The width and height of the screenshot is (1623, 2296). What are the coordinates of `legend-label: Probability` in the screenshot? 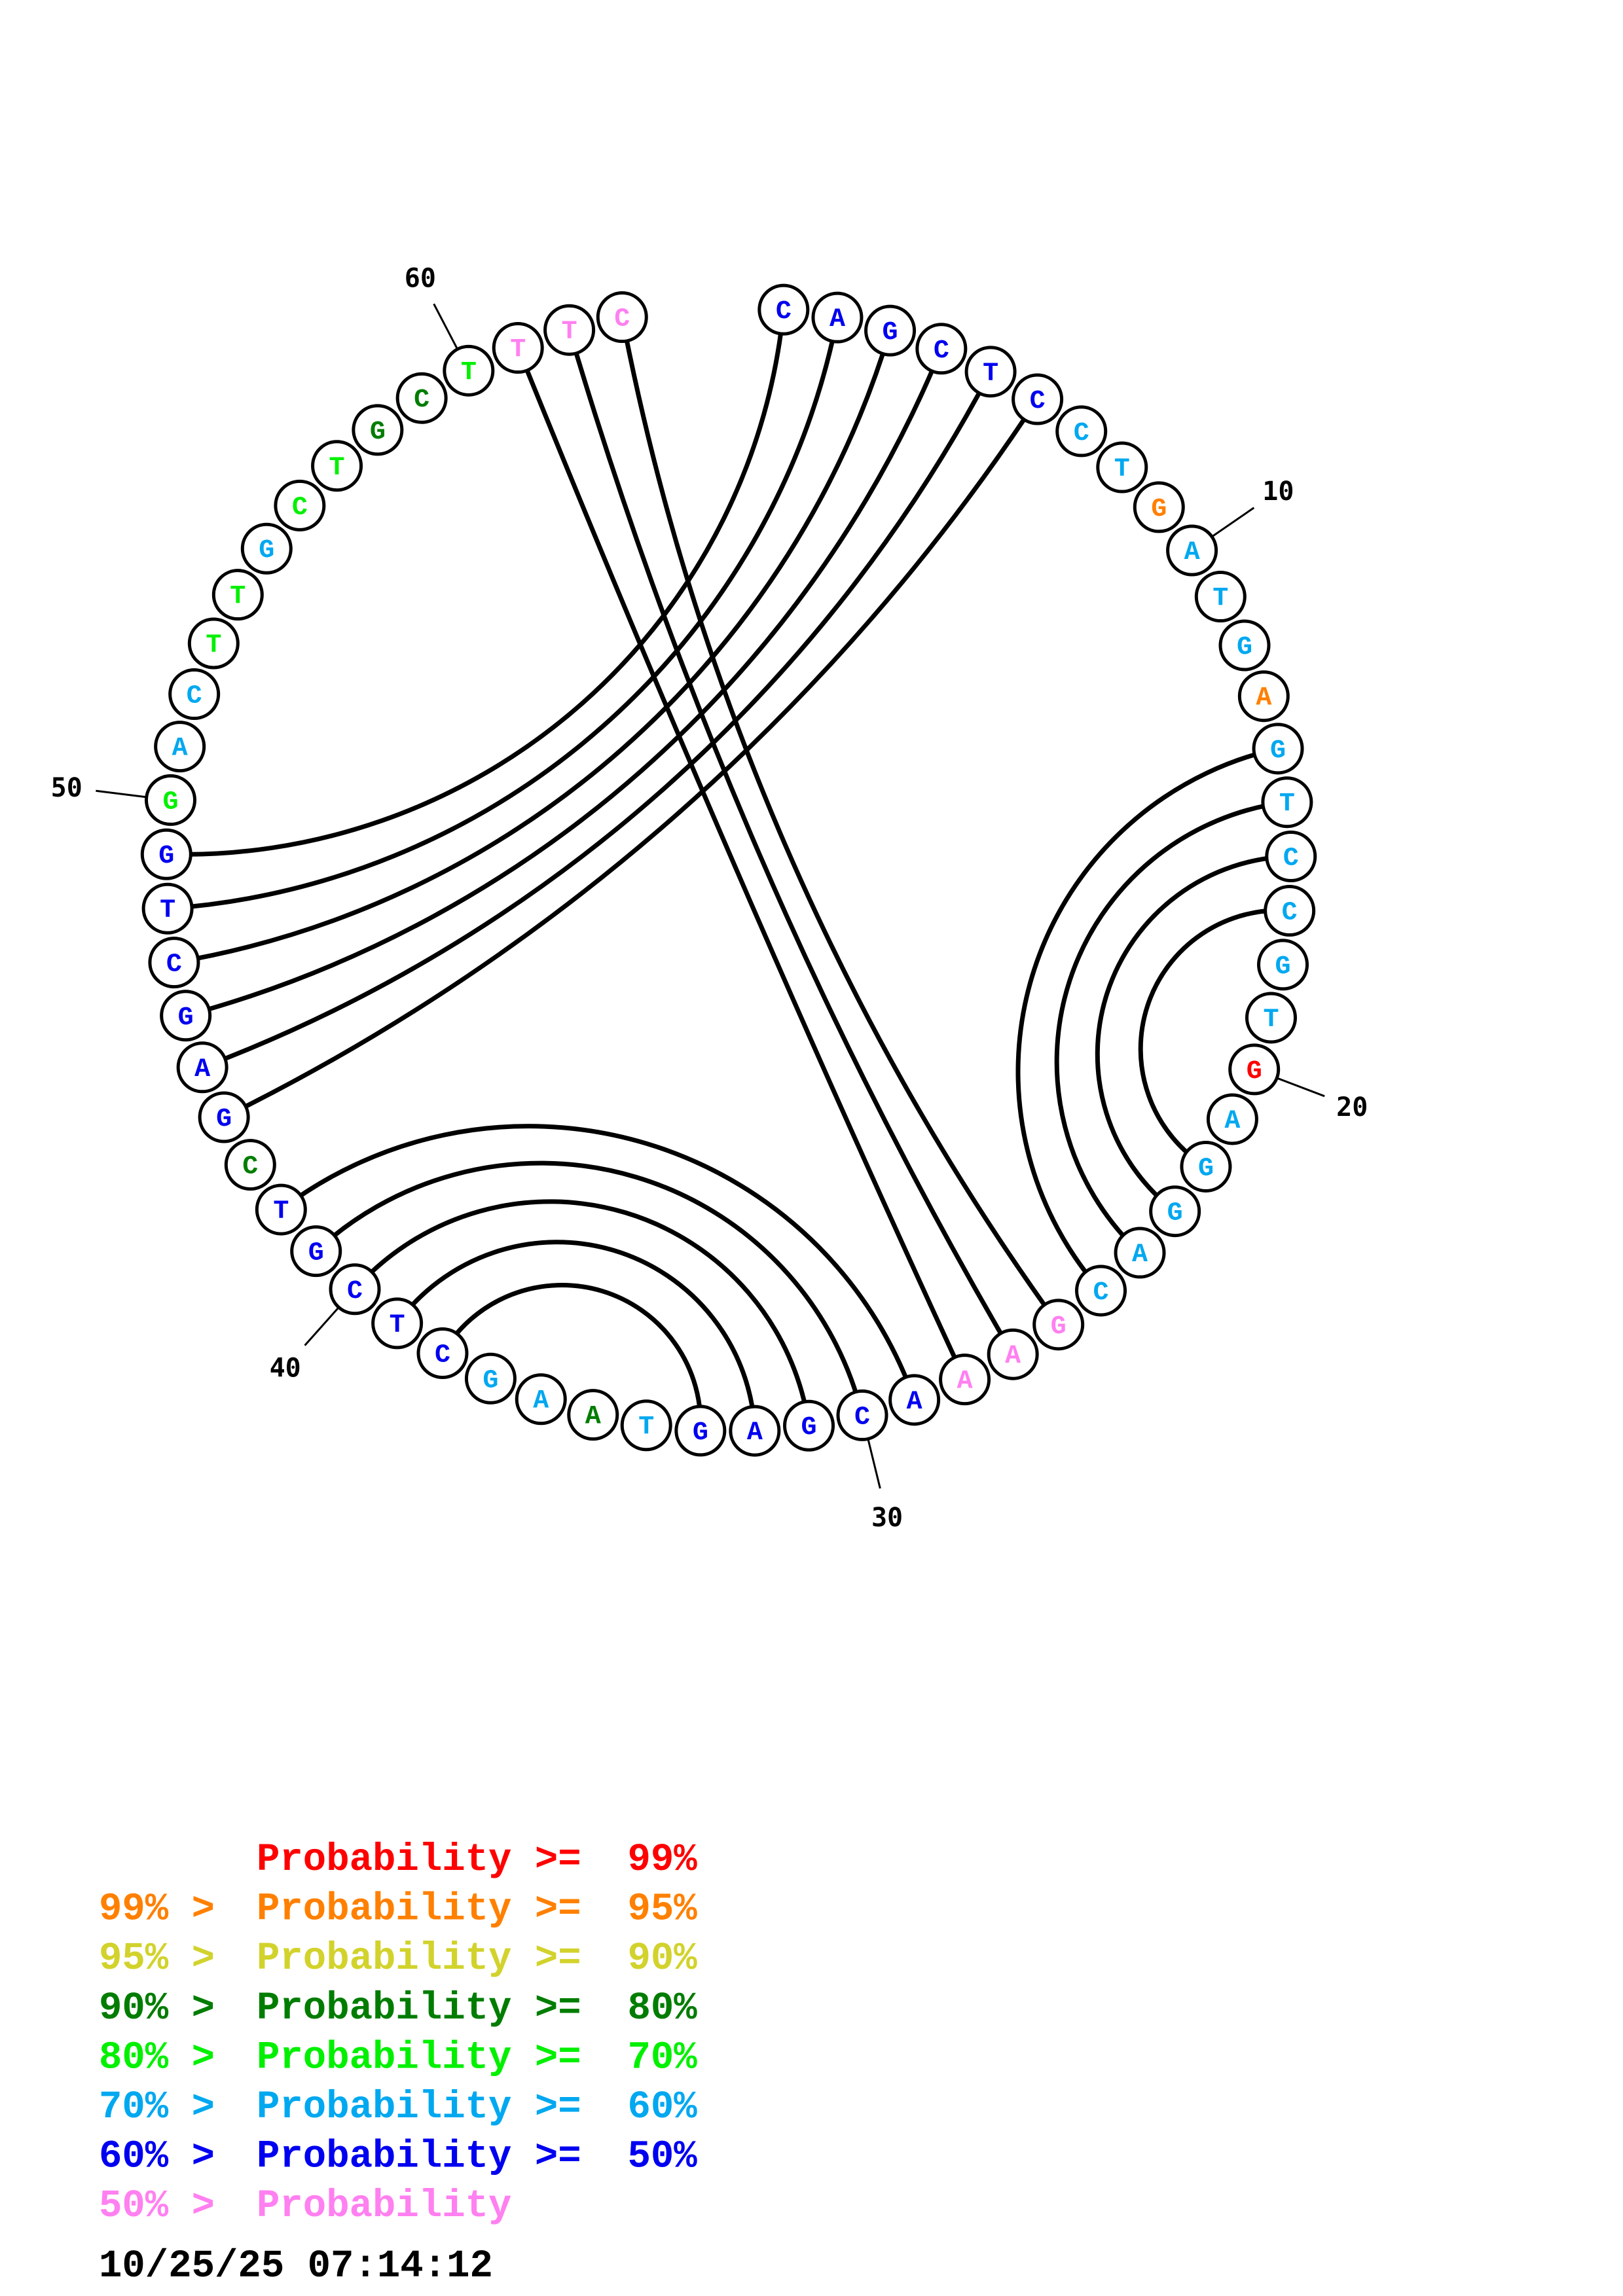 It's located at (384, 2206).